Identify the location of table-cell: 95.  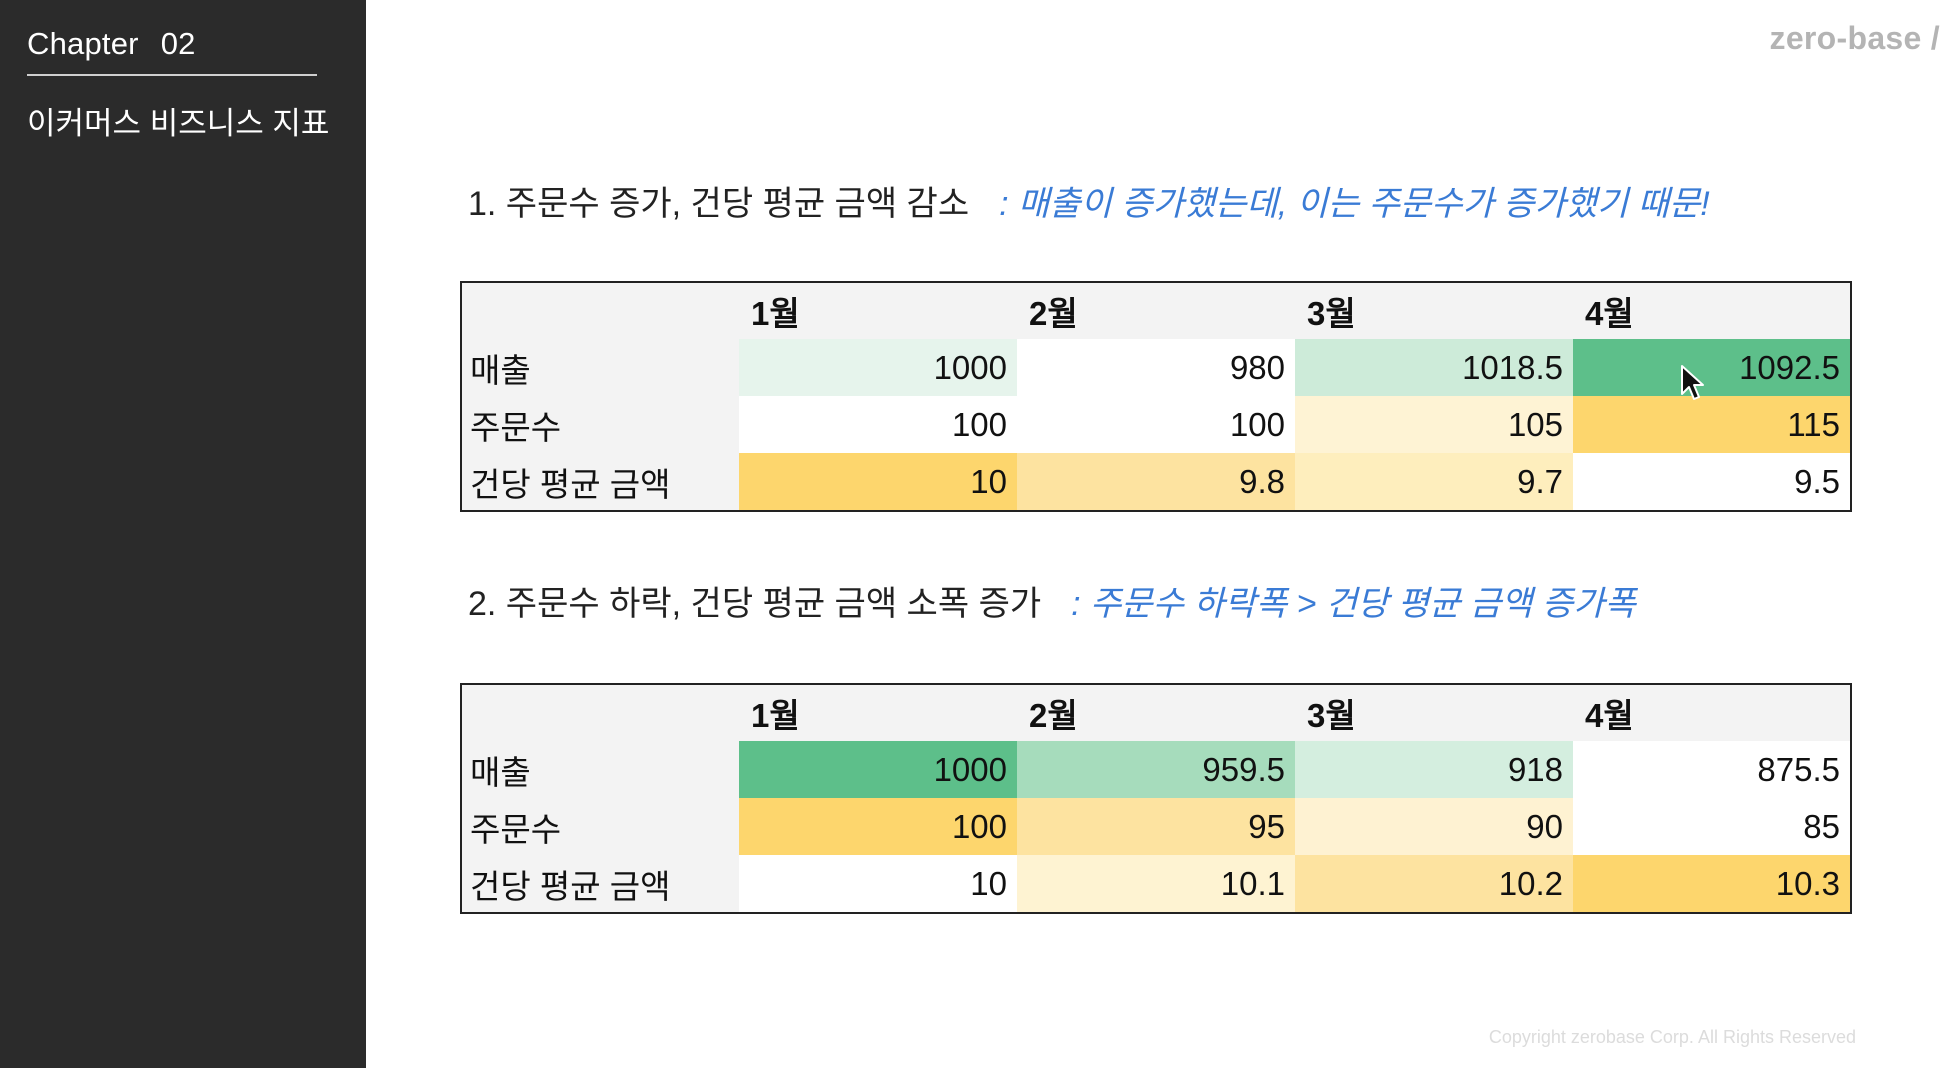
(1156, 826).